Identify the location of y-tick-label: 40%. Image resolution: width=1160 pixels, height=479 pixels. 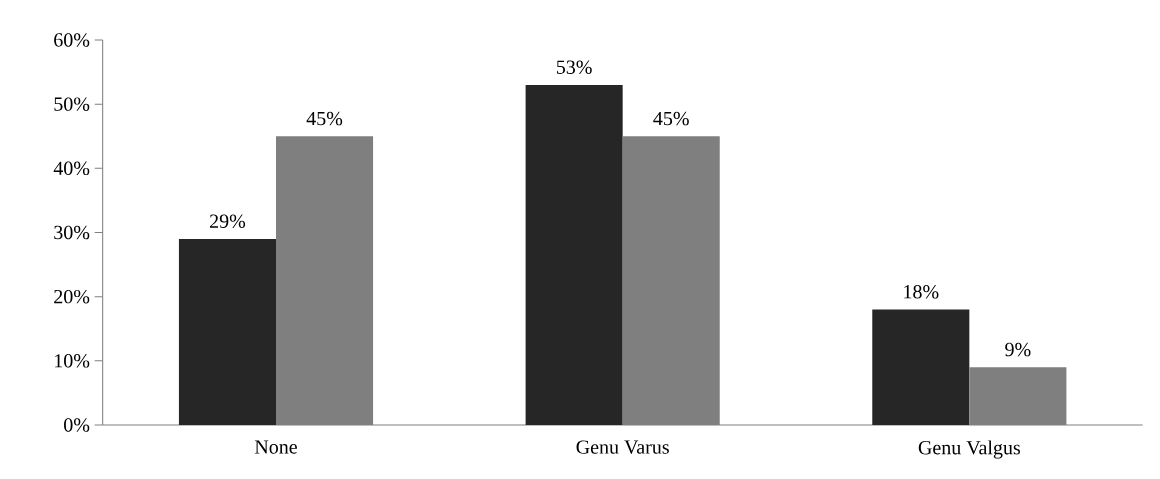
(71, 168).